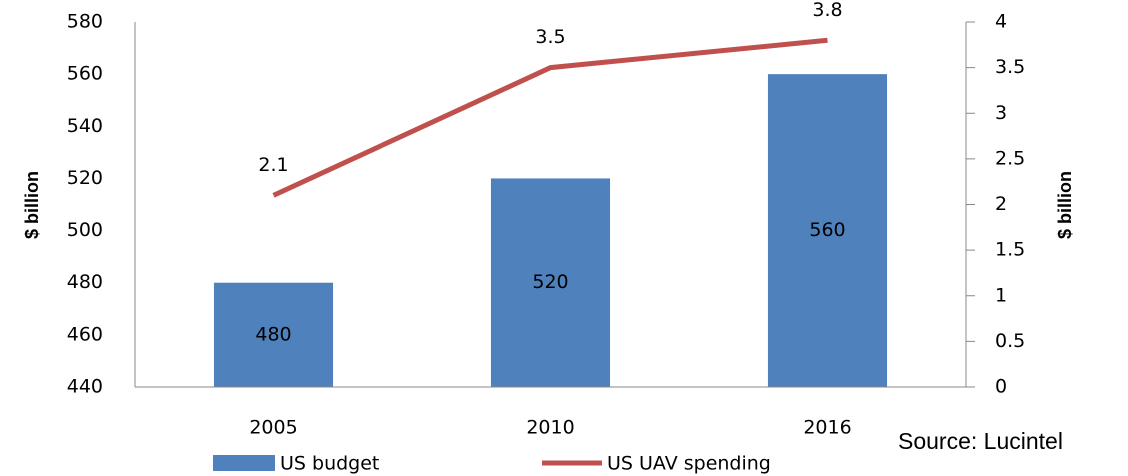 This screenshot has width=1128, height=476. Describe the element at coordinates (85, 282) in the screenshot. I see `y-tick-label: 480` at that location.